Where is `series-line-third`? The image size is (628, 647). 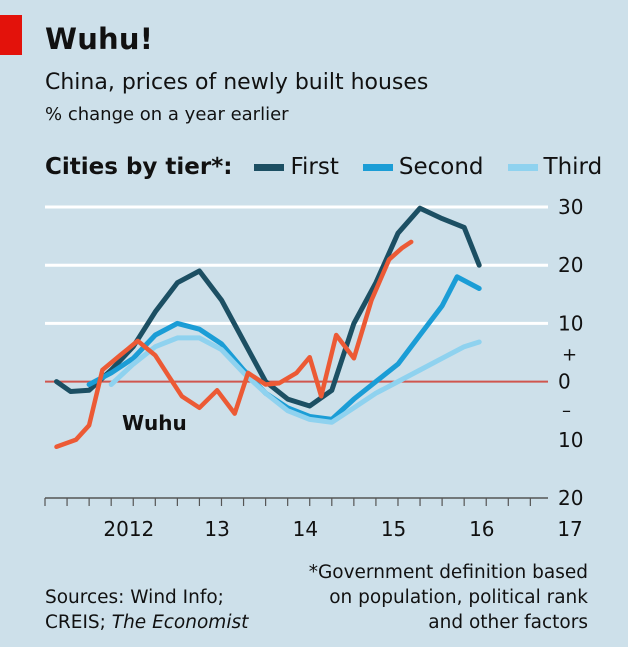
series-line-third is located at coordinates (295, 380).